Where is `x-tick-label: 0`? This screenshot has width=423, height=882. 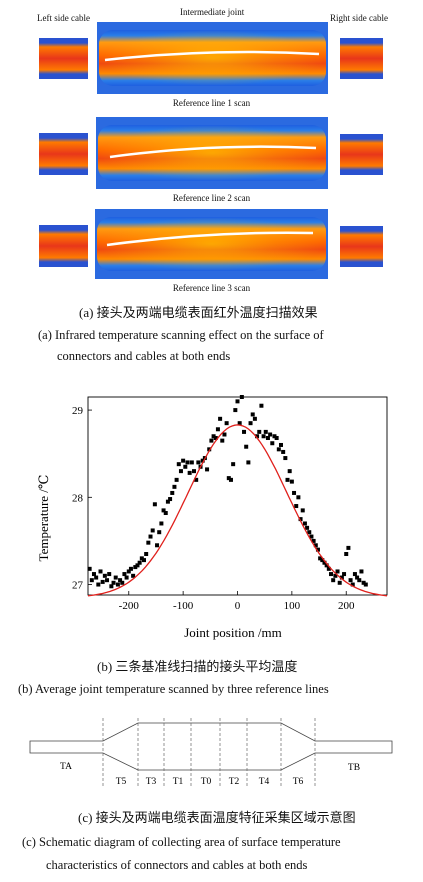 x-tick-label: 0 is located at coordinates (238, 606).